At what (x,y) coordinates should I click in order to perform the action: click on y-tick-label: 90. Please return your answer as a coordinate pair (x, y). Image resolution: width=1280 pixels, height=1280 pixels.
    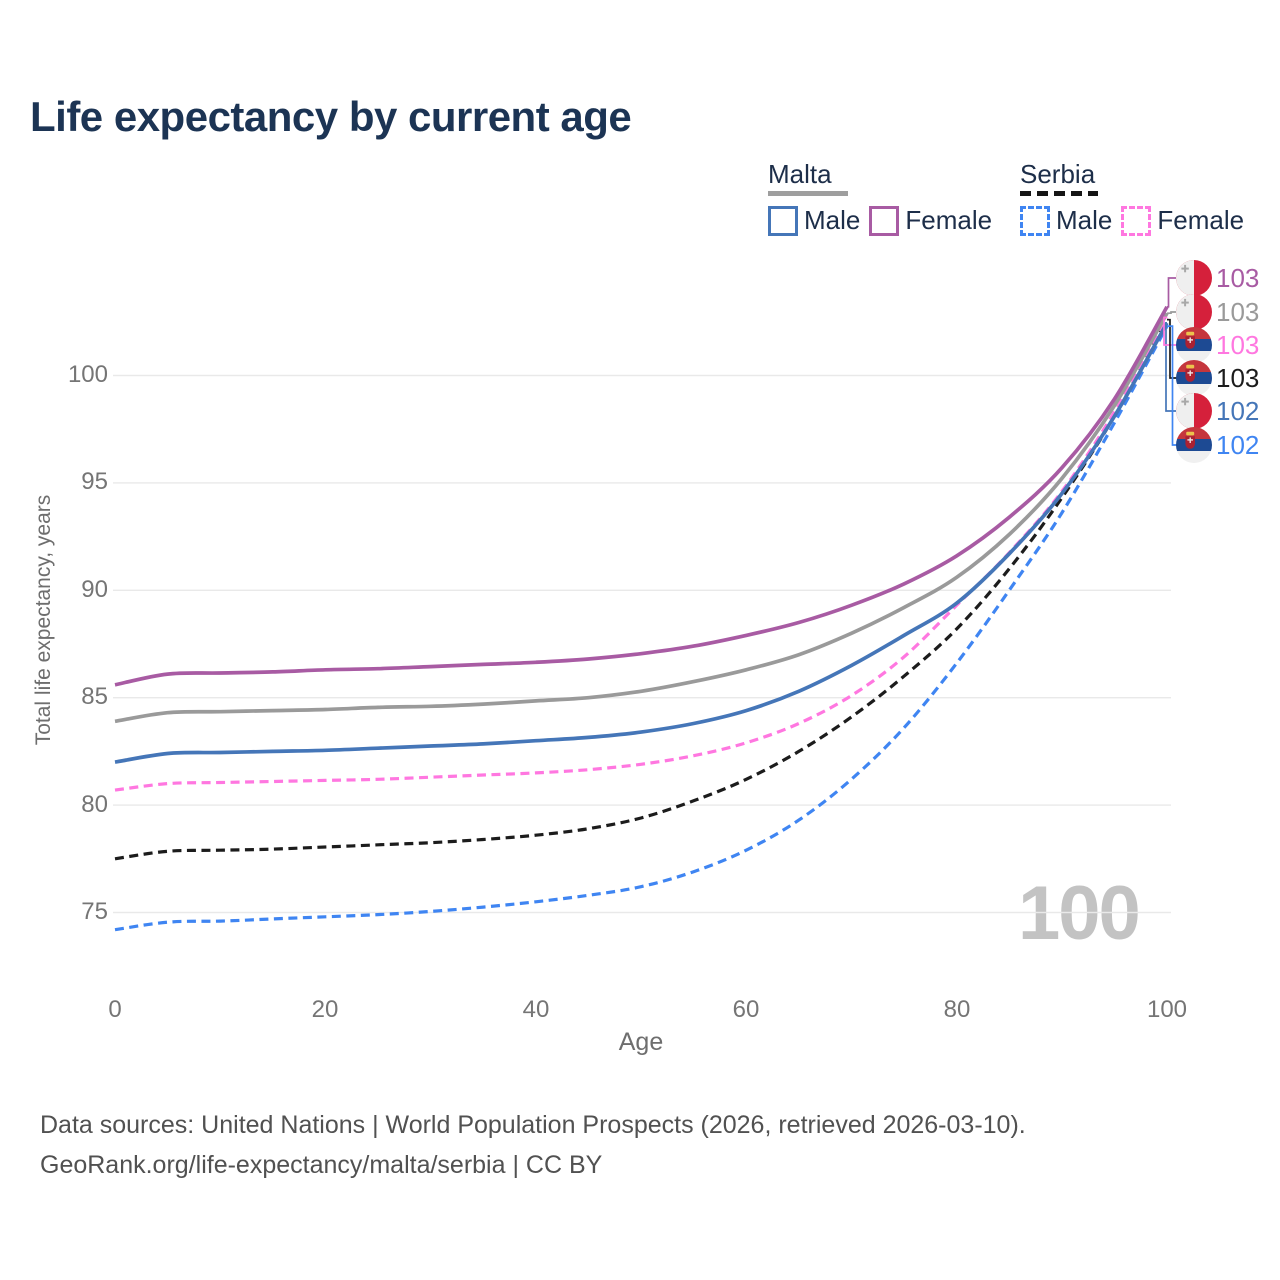
    Looking at the image, I should click on (94, 589).